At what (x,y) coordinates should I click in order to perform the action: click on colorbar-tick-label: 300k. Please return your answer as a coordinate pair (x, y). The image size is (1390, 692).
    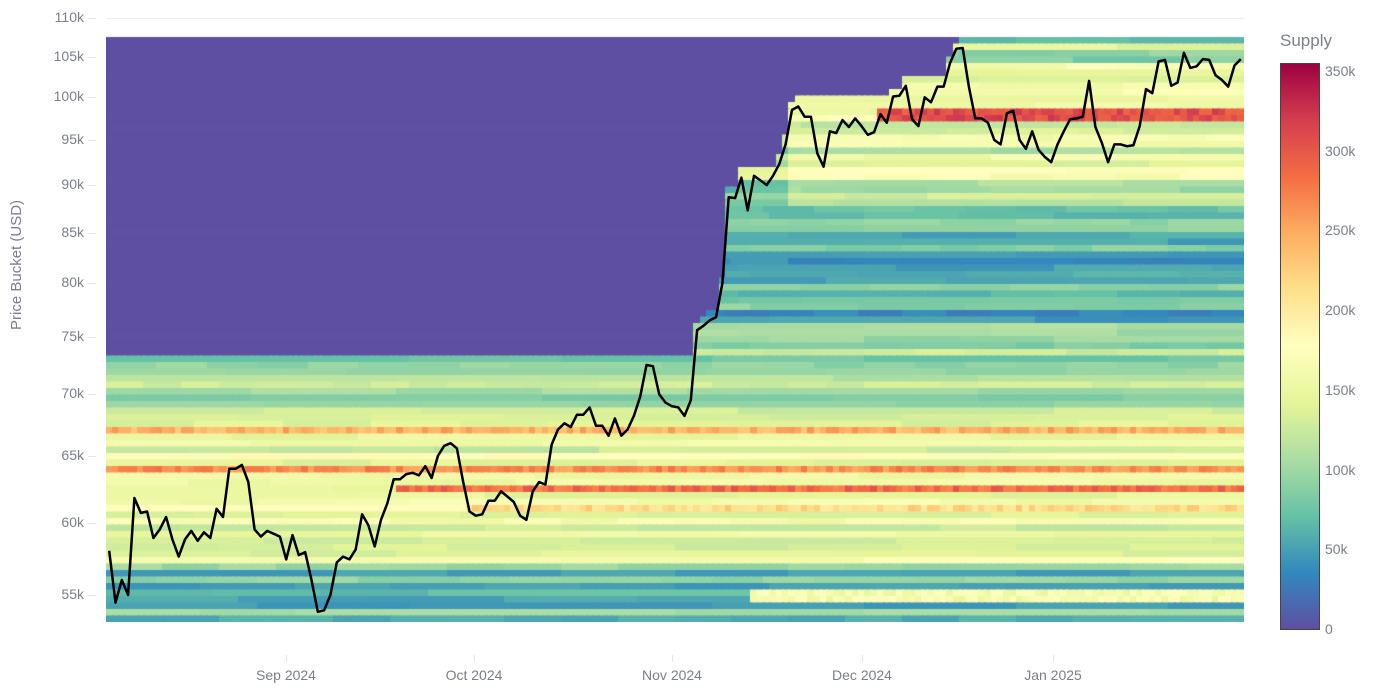
    Looking at the image, I should click on (1340, 150).